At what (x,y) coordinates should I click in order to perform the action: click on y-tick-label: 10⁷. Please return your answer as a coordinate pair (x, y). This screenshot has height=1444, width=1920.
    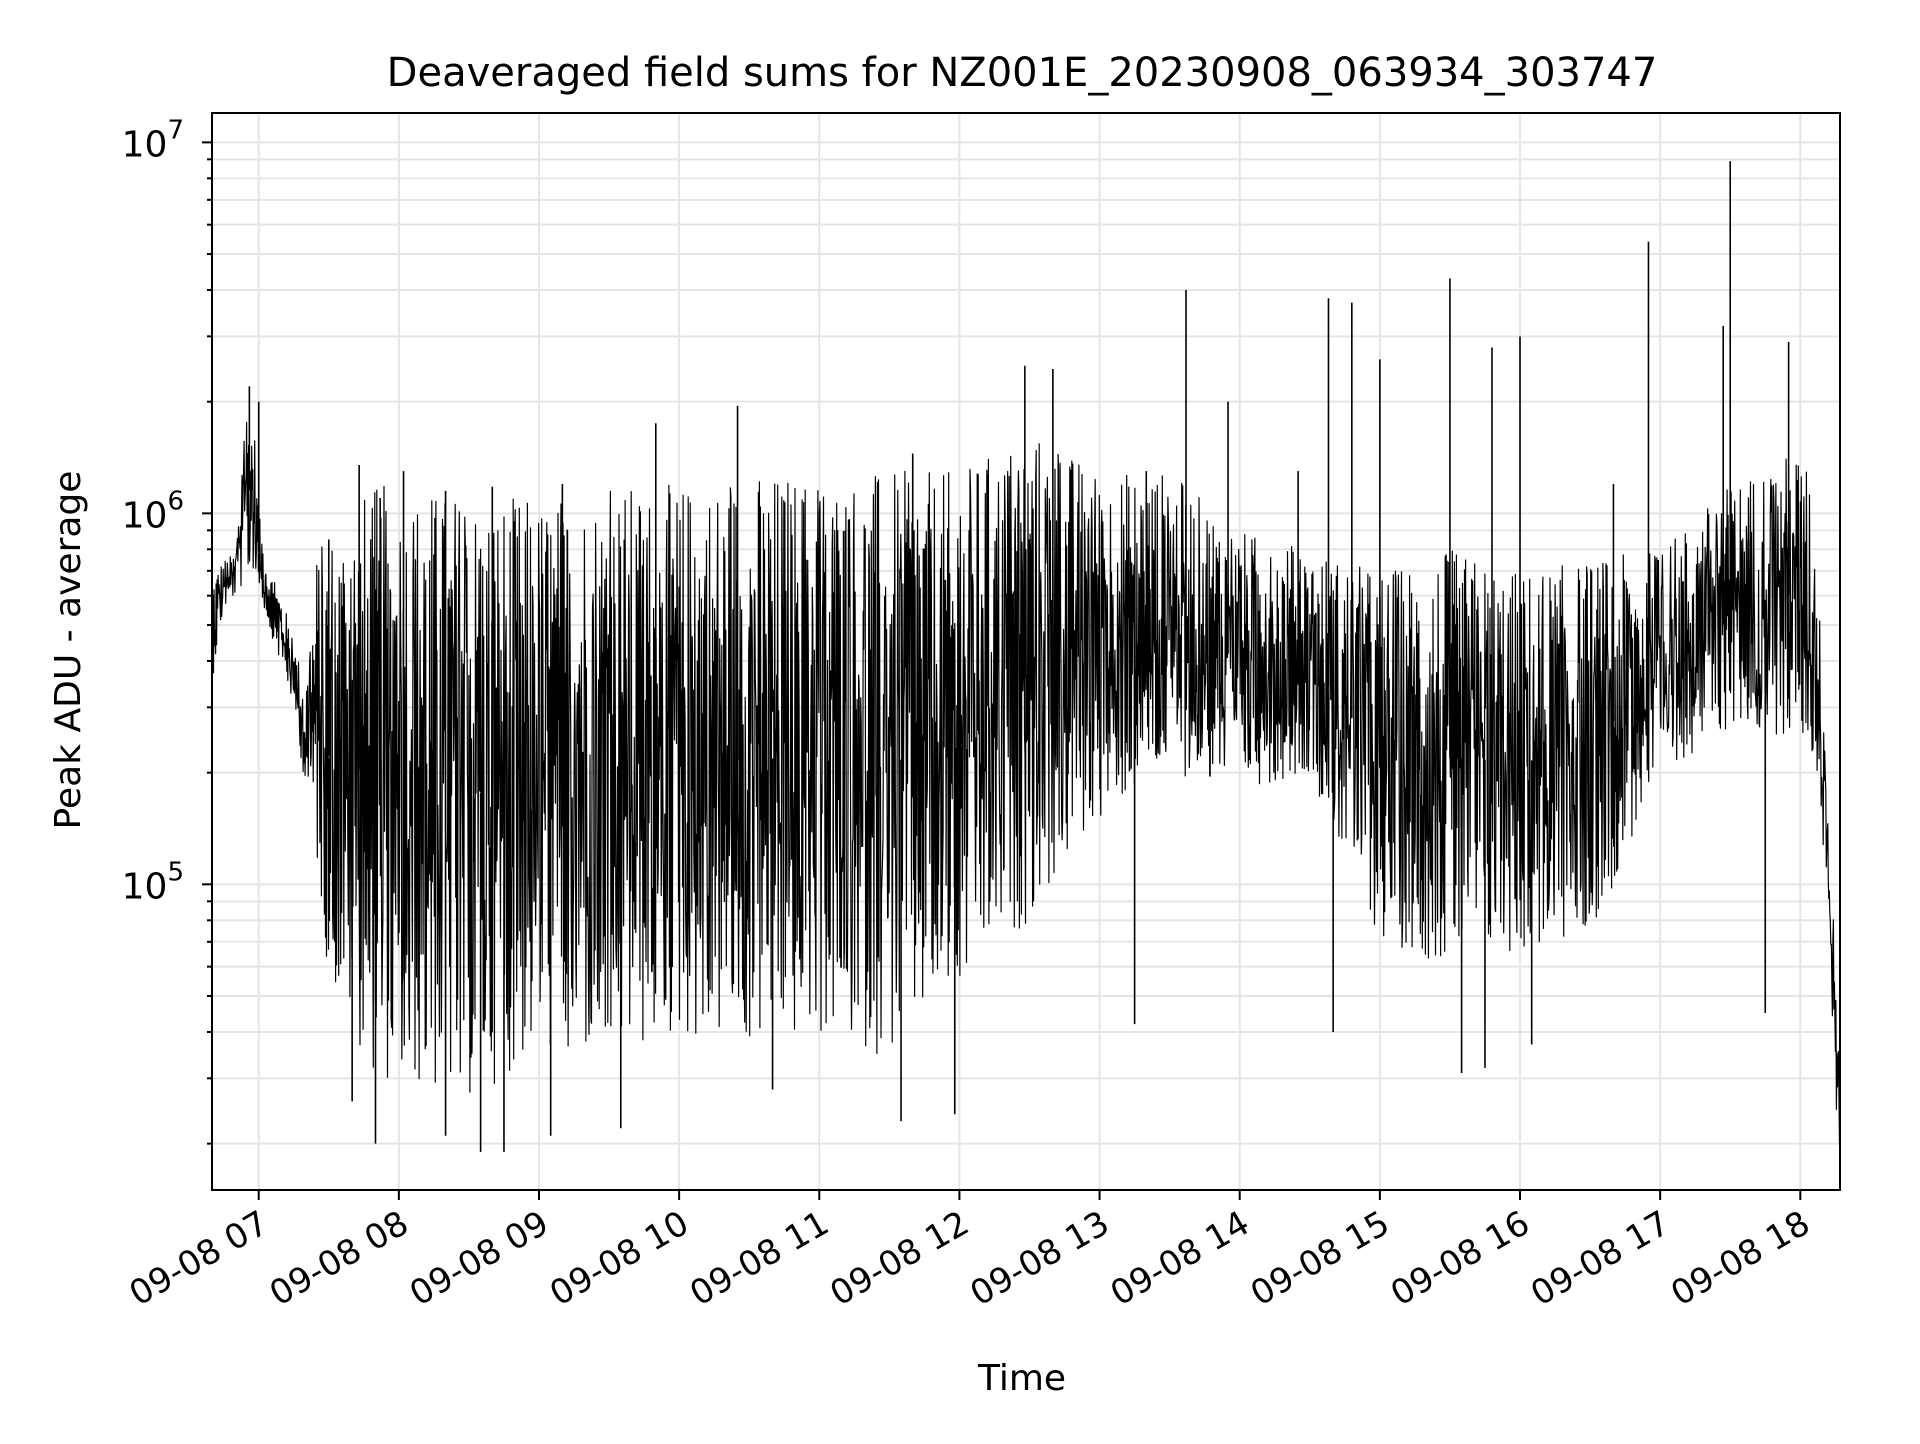
    Looking at the image, I should click on (153, 140).